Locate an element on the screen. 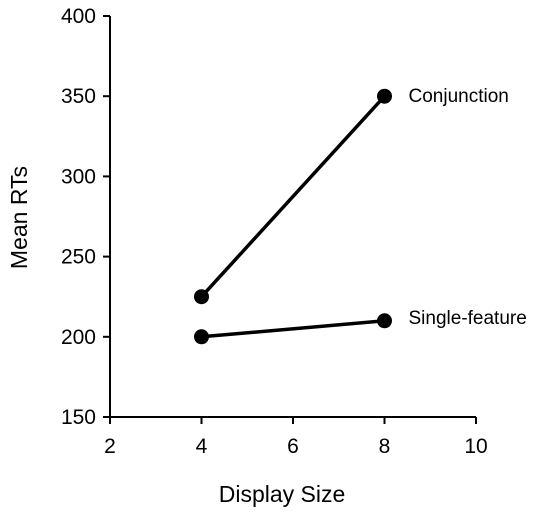 This screenshot has height=513, width=552. y-tick-label: 400 is located at coordinates (78, 16).